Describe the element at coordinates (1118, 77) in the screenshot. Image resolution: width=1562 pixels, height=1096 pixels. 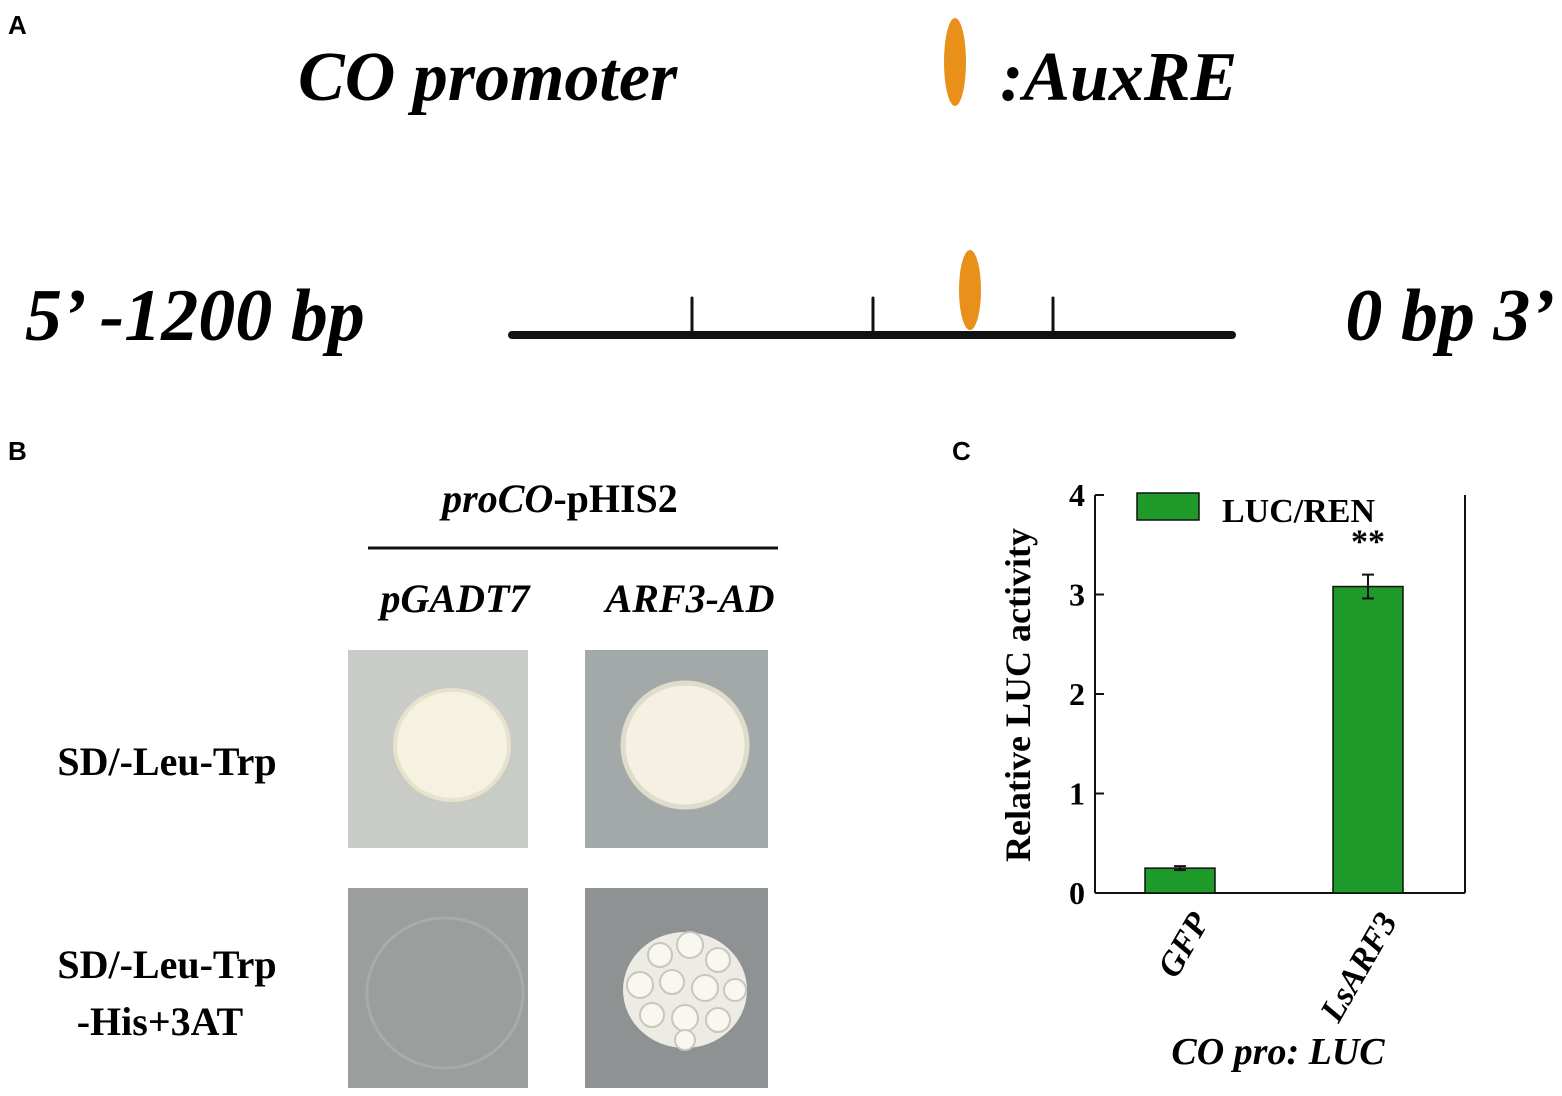
I see `legend-label: :AuxRE` at that location.